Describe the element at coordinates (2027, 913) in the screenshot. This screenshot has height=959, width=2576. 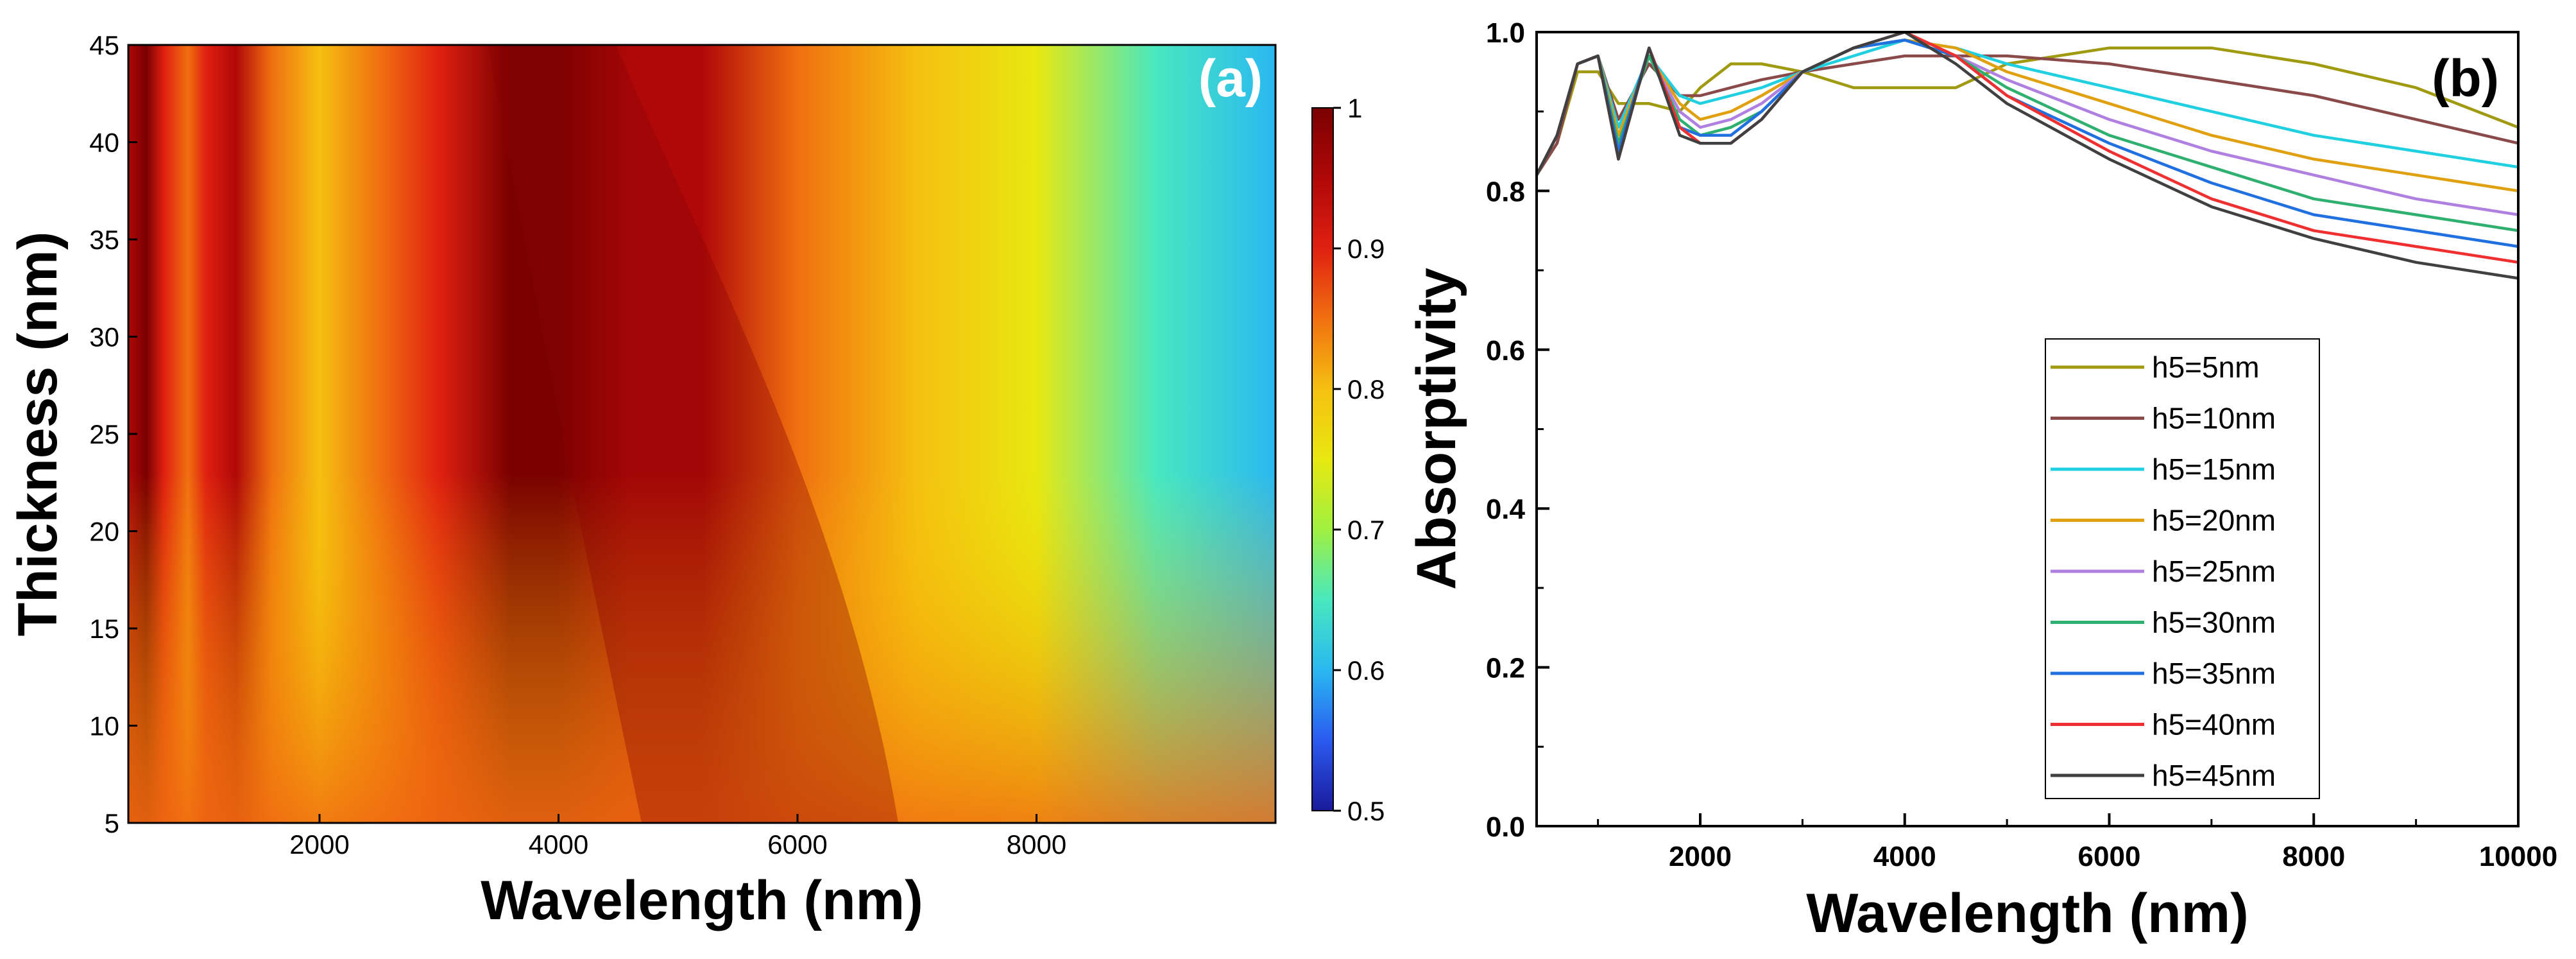
I see `b-x-axis-label: Wavelength (nm)` at that location.